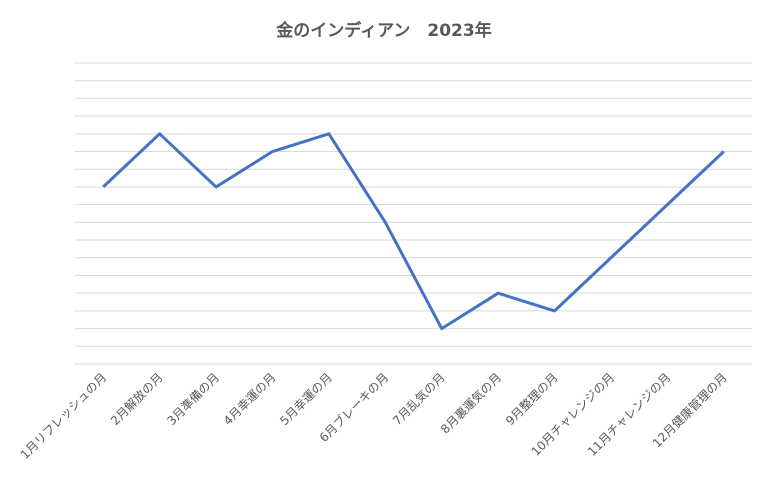 This screenshot has height=490, width=768. I want to click on x-tick-label: 7月乱気の月, so click(418, 399).